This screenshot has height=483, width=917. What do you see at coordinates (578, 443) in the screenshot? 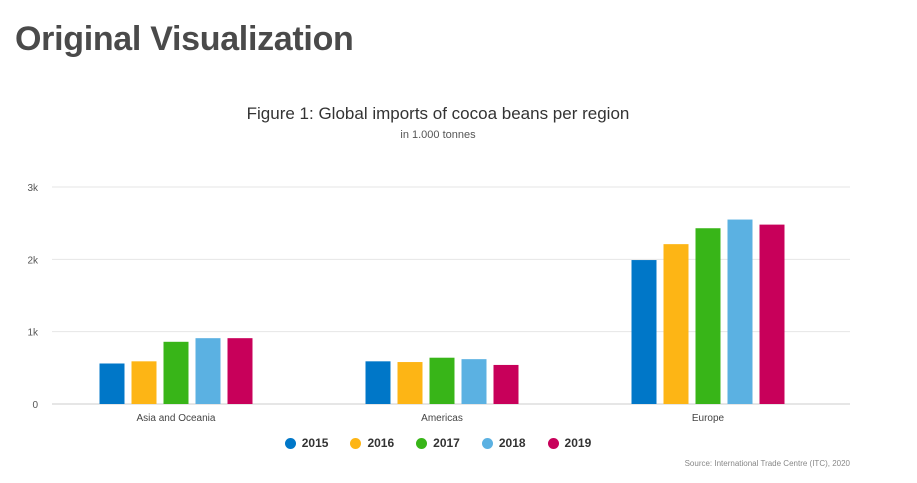
I see `legend-label: 2019` at bounding box center [578, 443].